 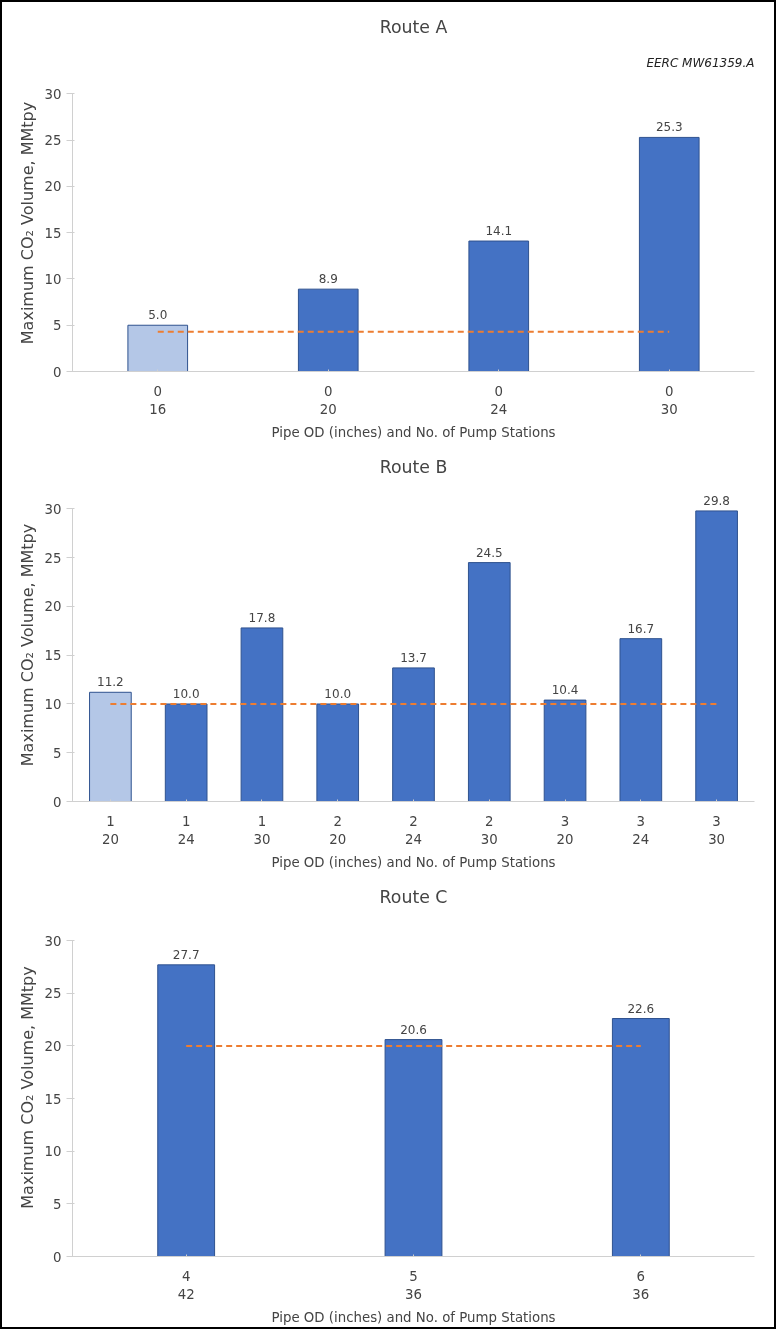 I want to click on chart-title: Route A, so click(x=413, y=26).